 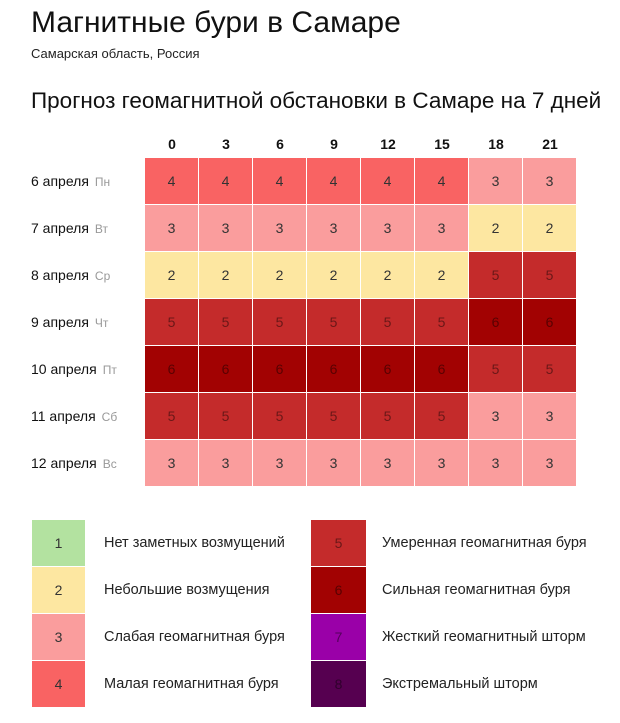 I want to click on legend-swatch: 6, so click(x=338, y=590).